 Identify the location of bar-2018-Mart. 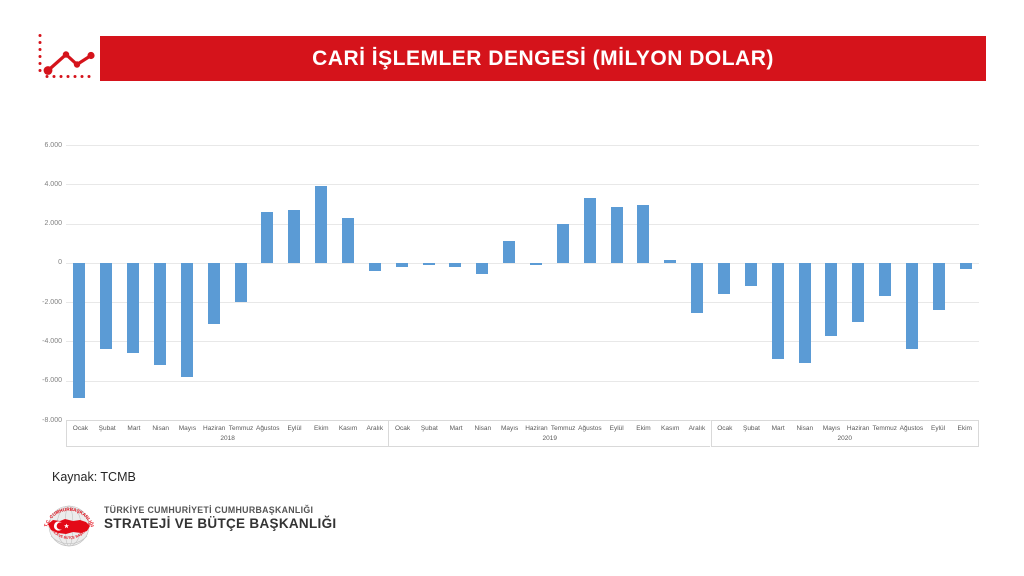
(133, 308).